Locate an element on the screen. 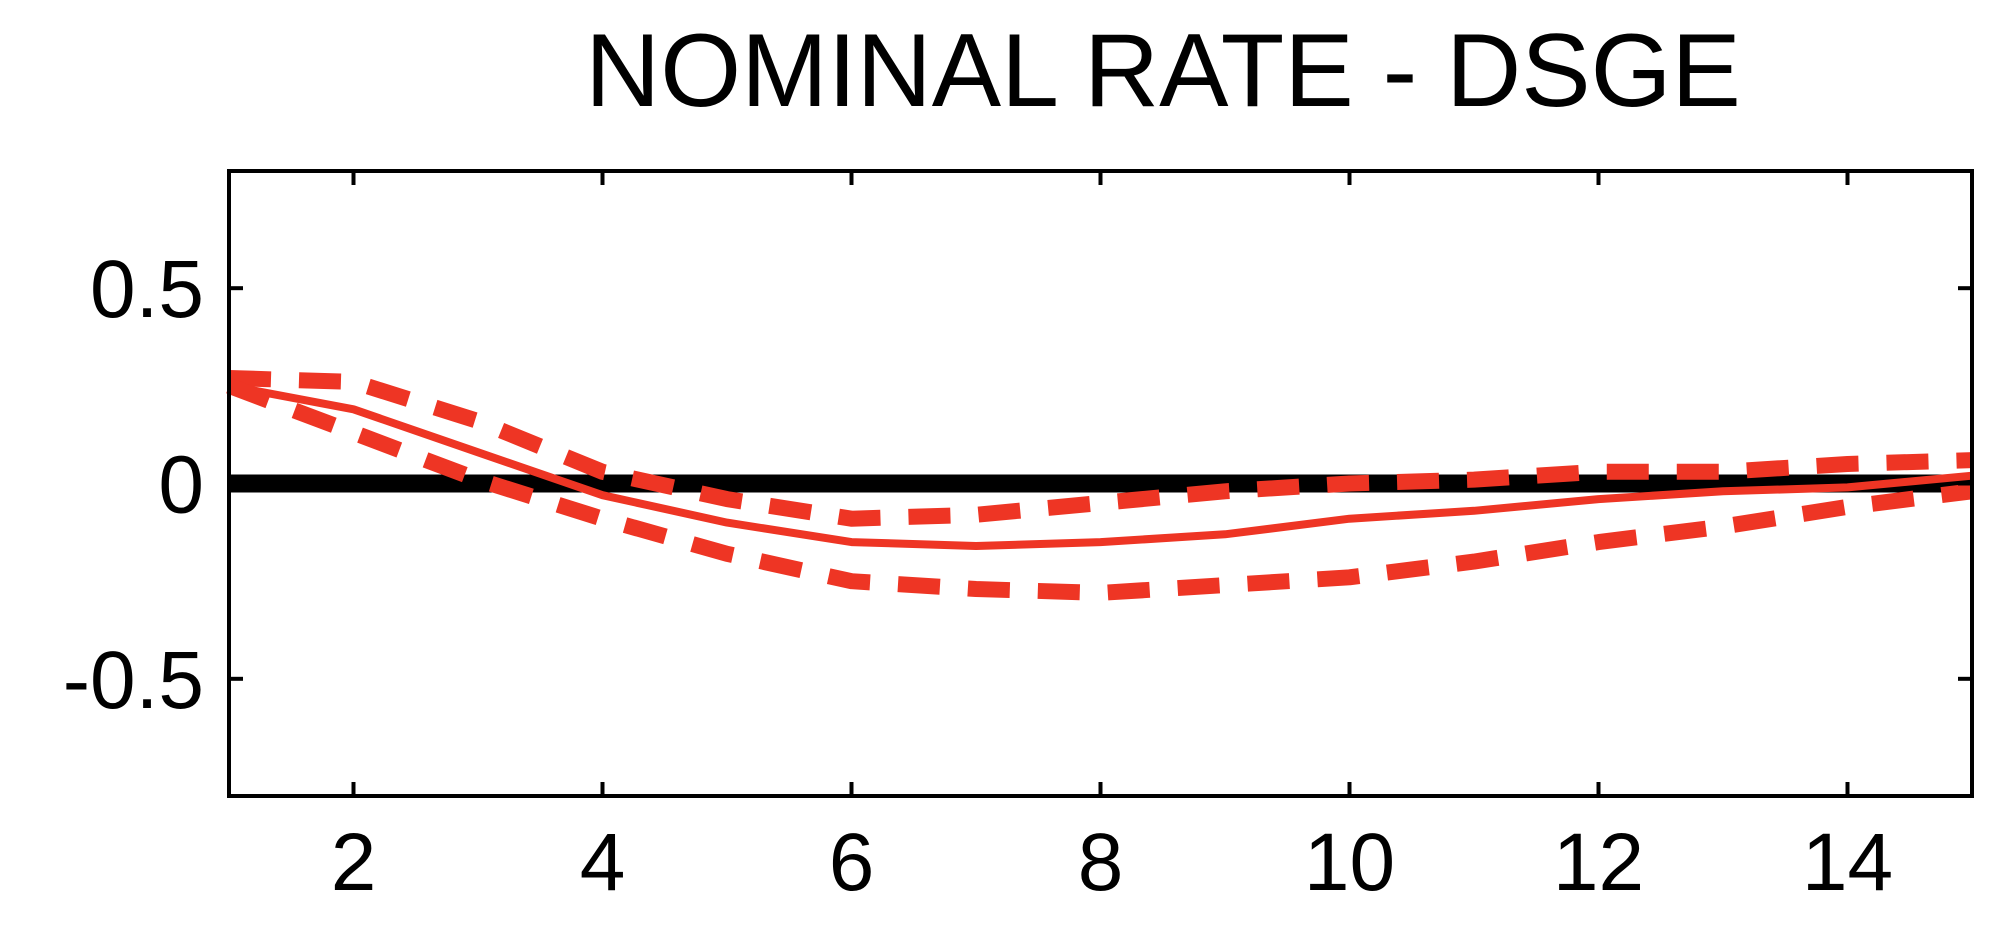 This screenshot has width=2016, height=934. y-tick-label: 0 is located at coordinates (181, 485).